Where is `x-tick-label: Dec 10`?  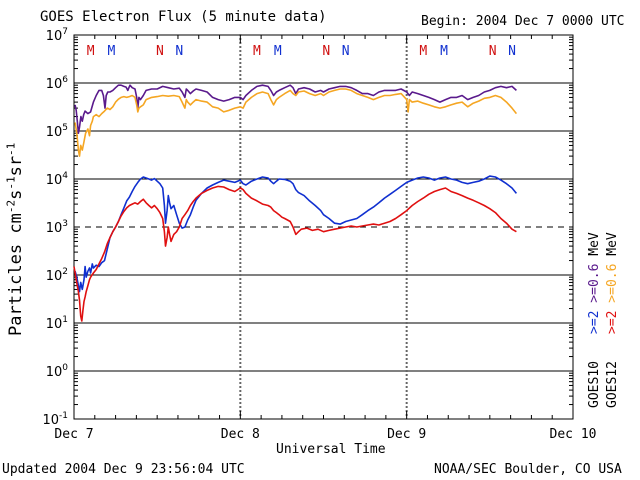
x-tick-label: Dec 10 is located at coordinates (573, 434).